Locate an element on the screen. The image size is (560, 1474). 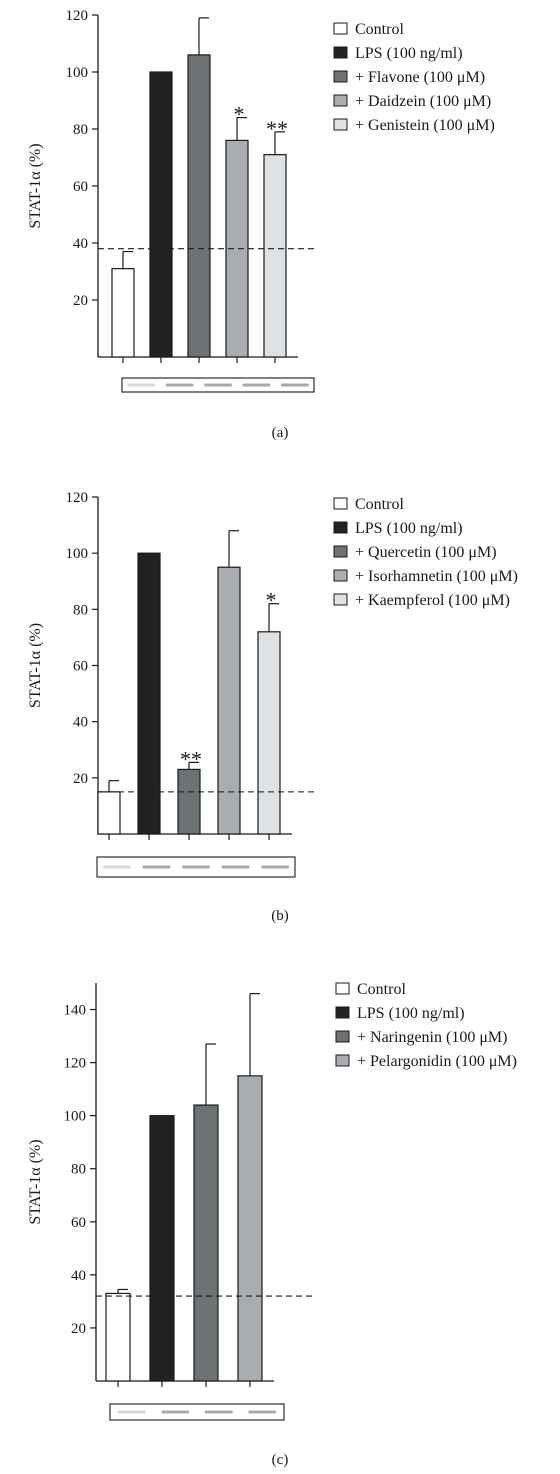
panel-b-y-tick-label: 60 is located at coordinates (80, 667).